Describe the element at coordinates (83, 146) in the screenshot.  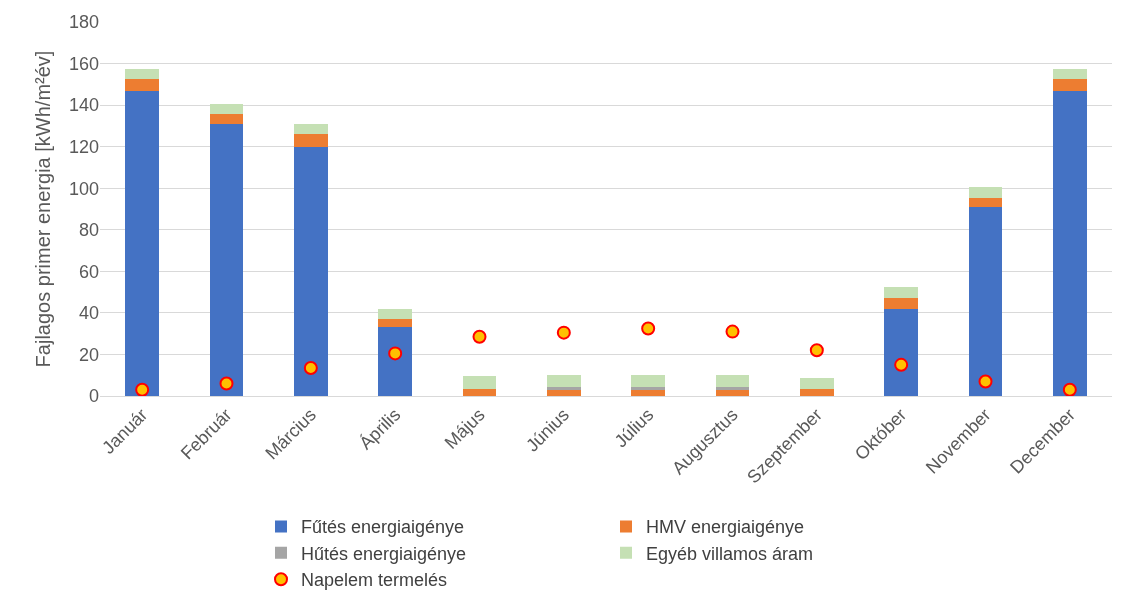
I see `y-tick-label: 120` at that location.